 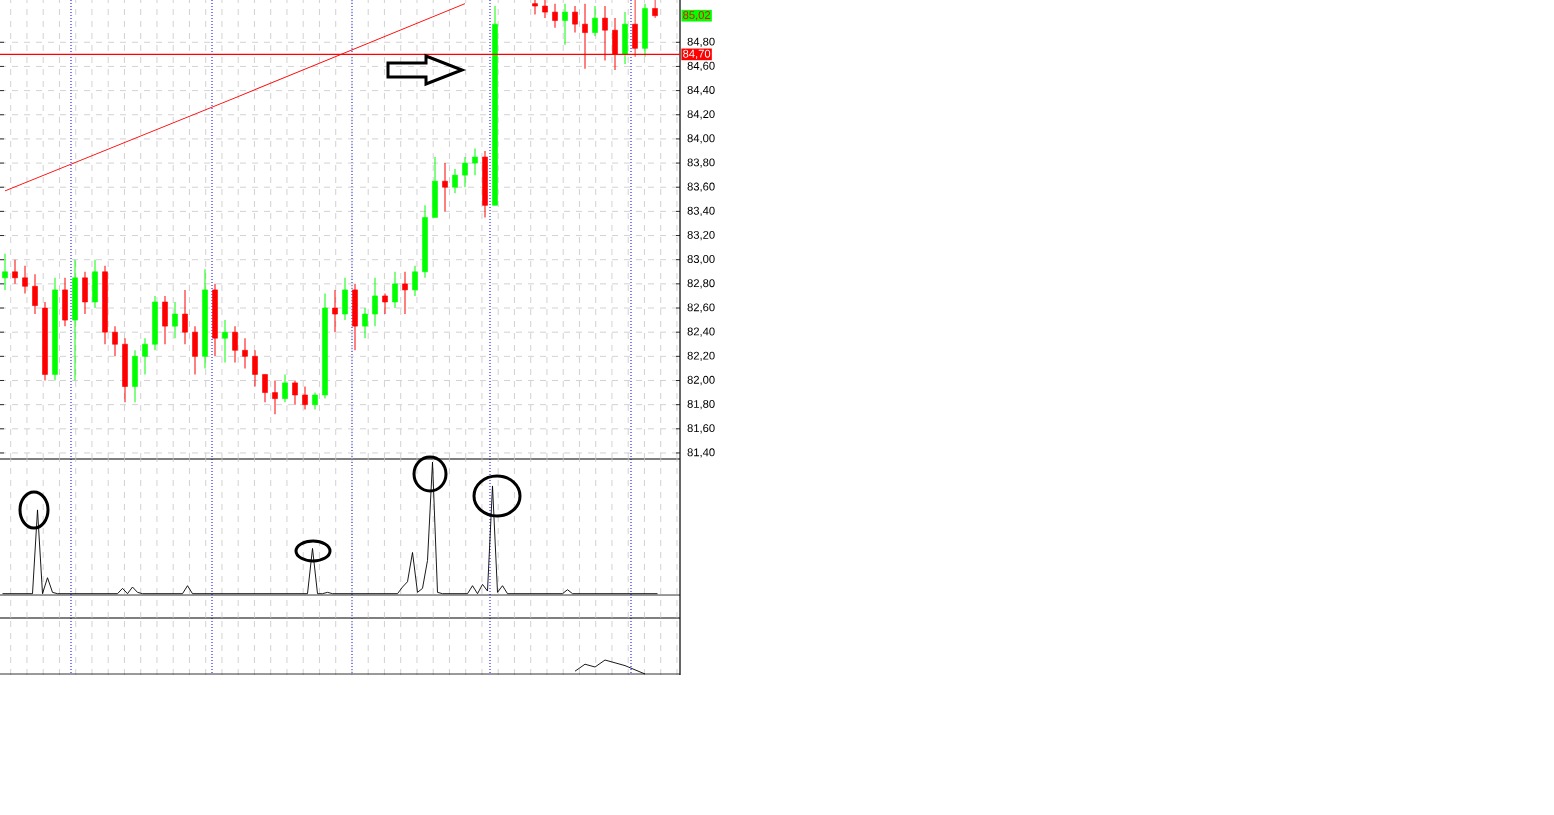 What do you see at coordinates (701, 284) in the screenshot?
I see `y-tick-label: 82,80` at bounding box center [701, 284].